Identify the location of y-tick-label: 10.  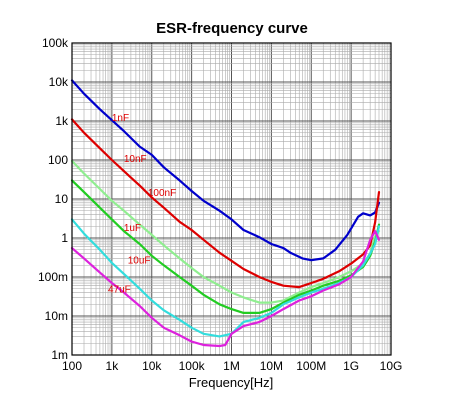
(62, 199).